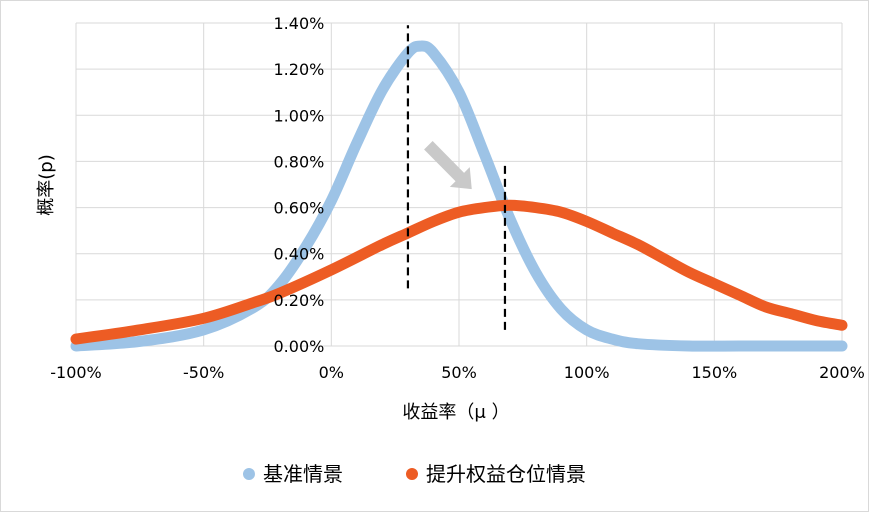 This screenshot has height=513, width=870. I want to click on legend: 基准情景 提升权益仓位情景, so click(414, 474).